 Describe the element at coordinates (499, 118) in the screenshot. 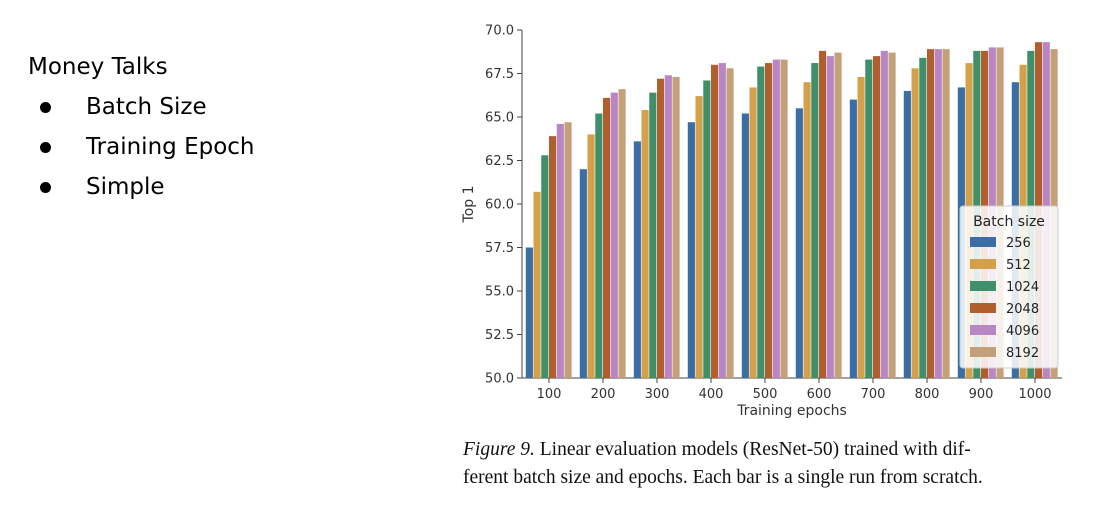

I see `y-tick-label: 65.0` at that location.